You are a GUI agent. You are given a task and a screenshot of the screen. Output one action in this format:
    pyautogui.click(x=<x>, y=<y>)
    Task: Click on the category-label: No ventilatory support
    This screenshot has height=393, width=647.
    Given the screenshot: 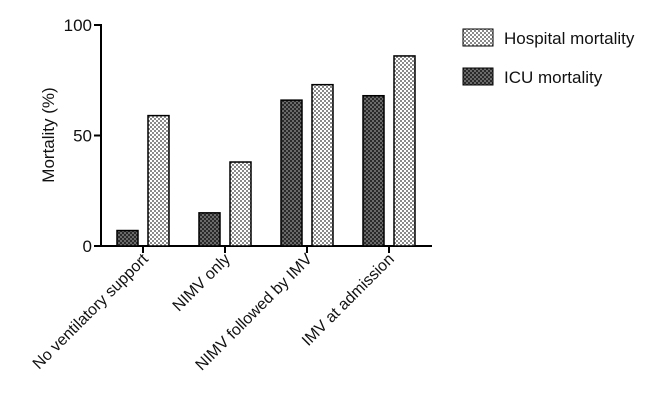 What is the action you would take?
    pyautogui.click(x=91, y=311)
    